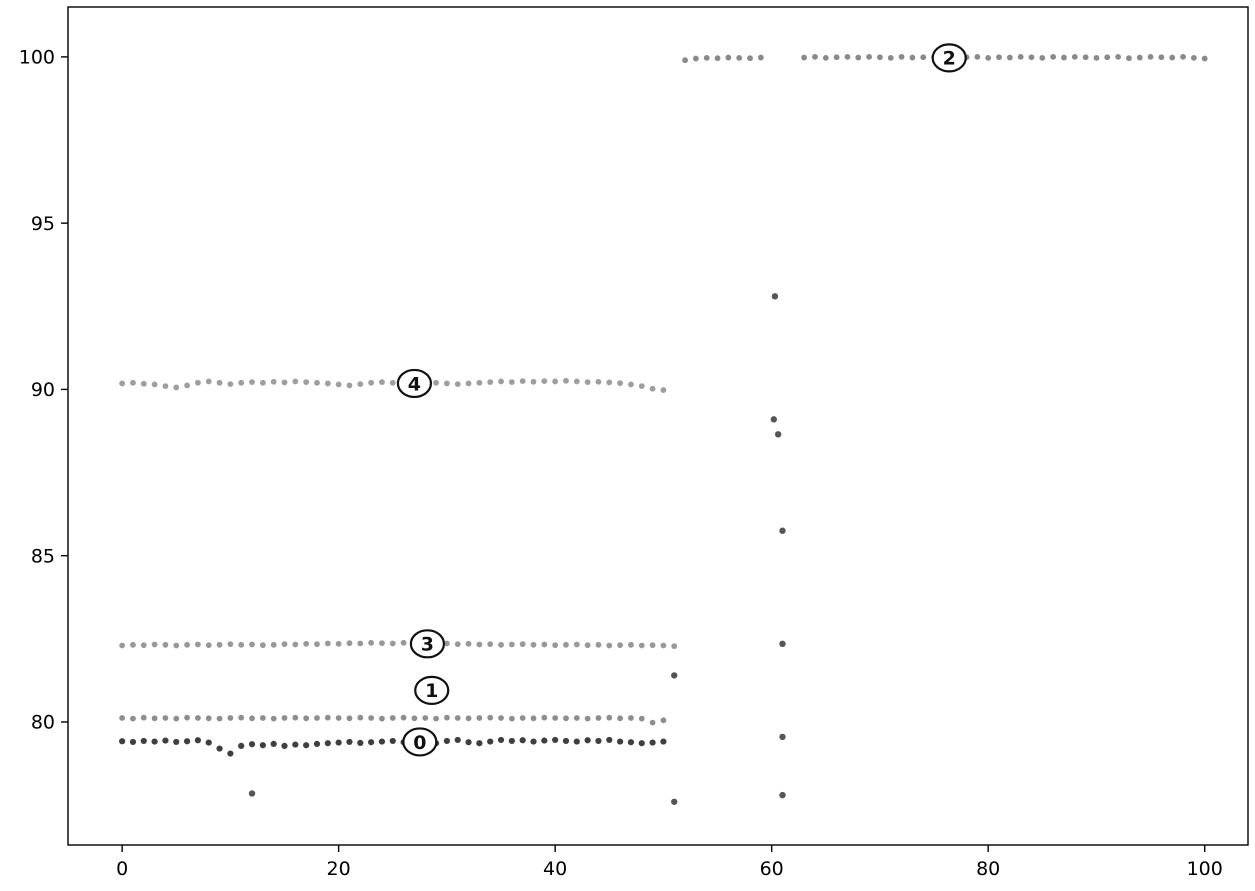 The image size is (1255, 891). Describe the element at coordinates (43, 224) in the screenshot. I see `y-tick-label: 95` at that location.